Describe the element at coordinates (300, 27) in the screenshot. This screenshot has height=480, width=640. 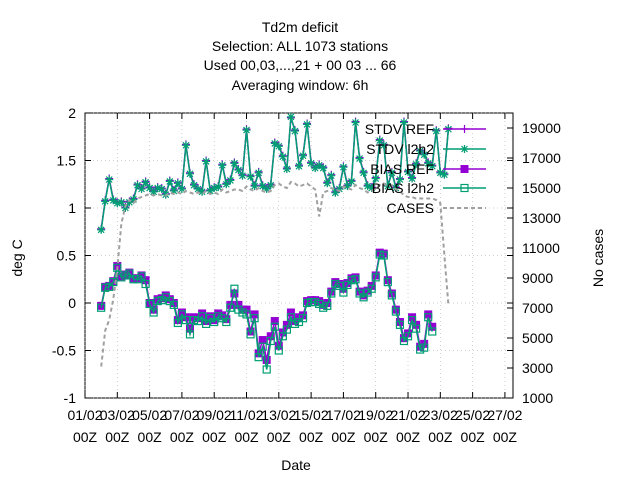
I see `title-line-1: Td2m deficit` at that location.